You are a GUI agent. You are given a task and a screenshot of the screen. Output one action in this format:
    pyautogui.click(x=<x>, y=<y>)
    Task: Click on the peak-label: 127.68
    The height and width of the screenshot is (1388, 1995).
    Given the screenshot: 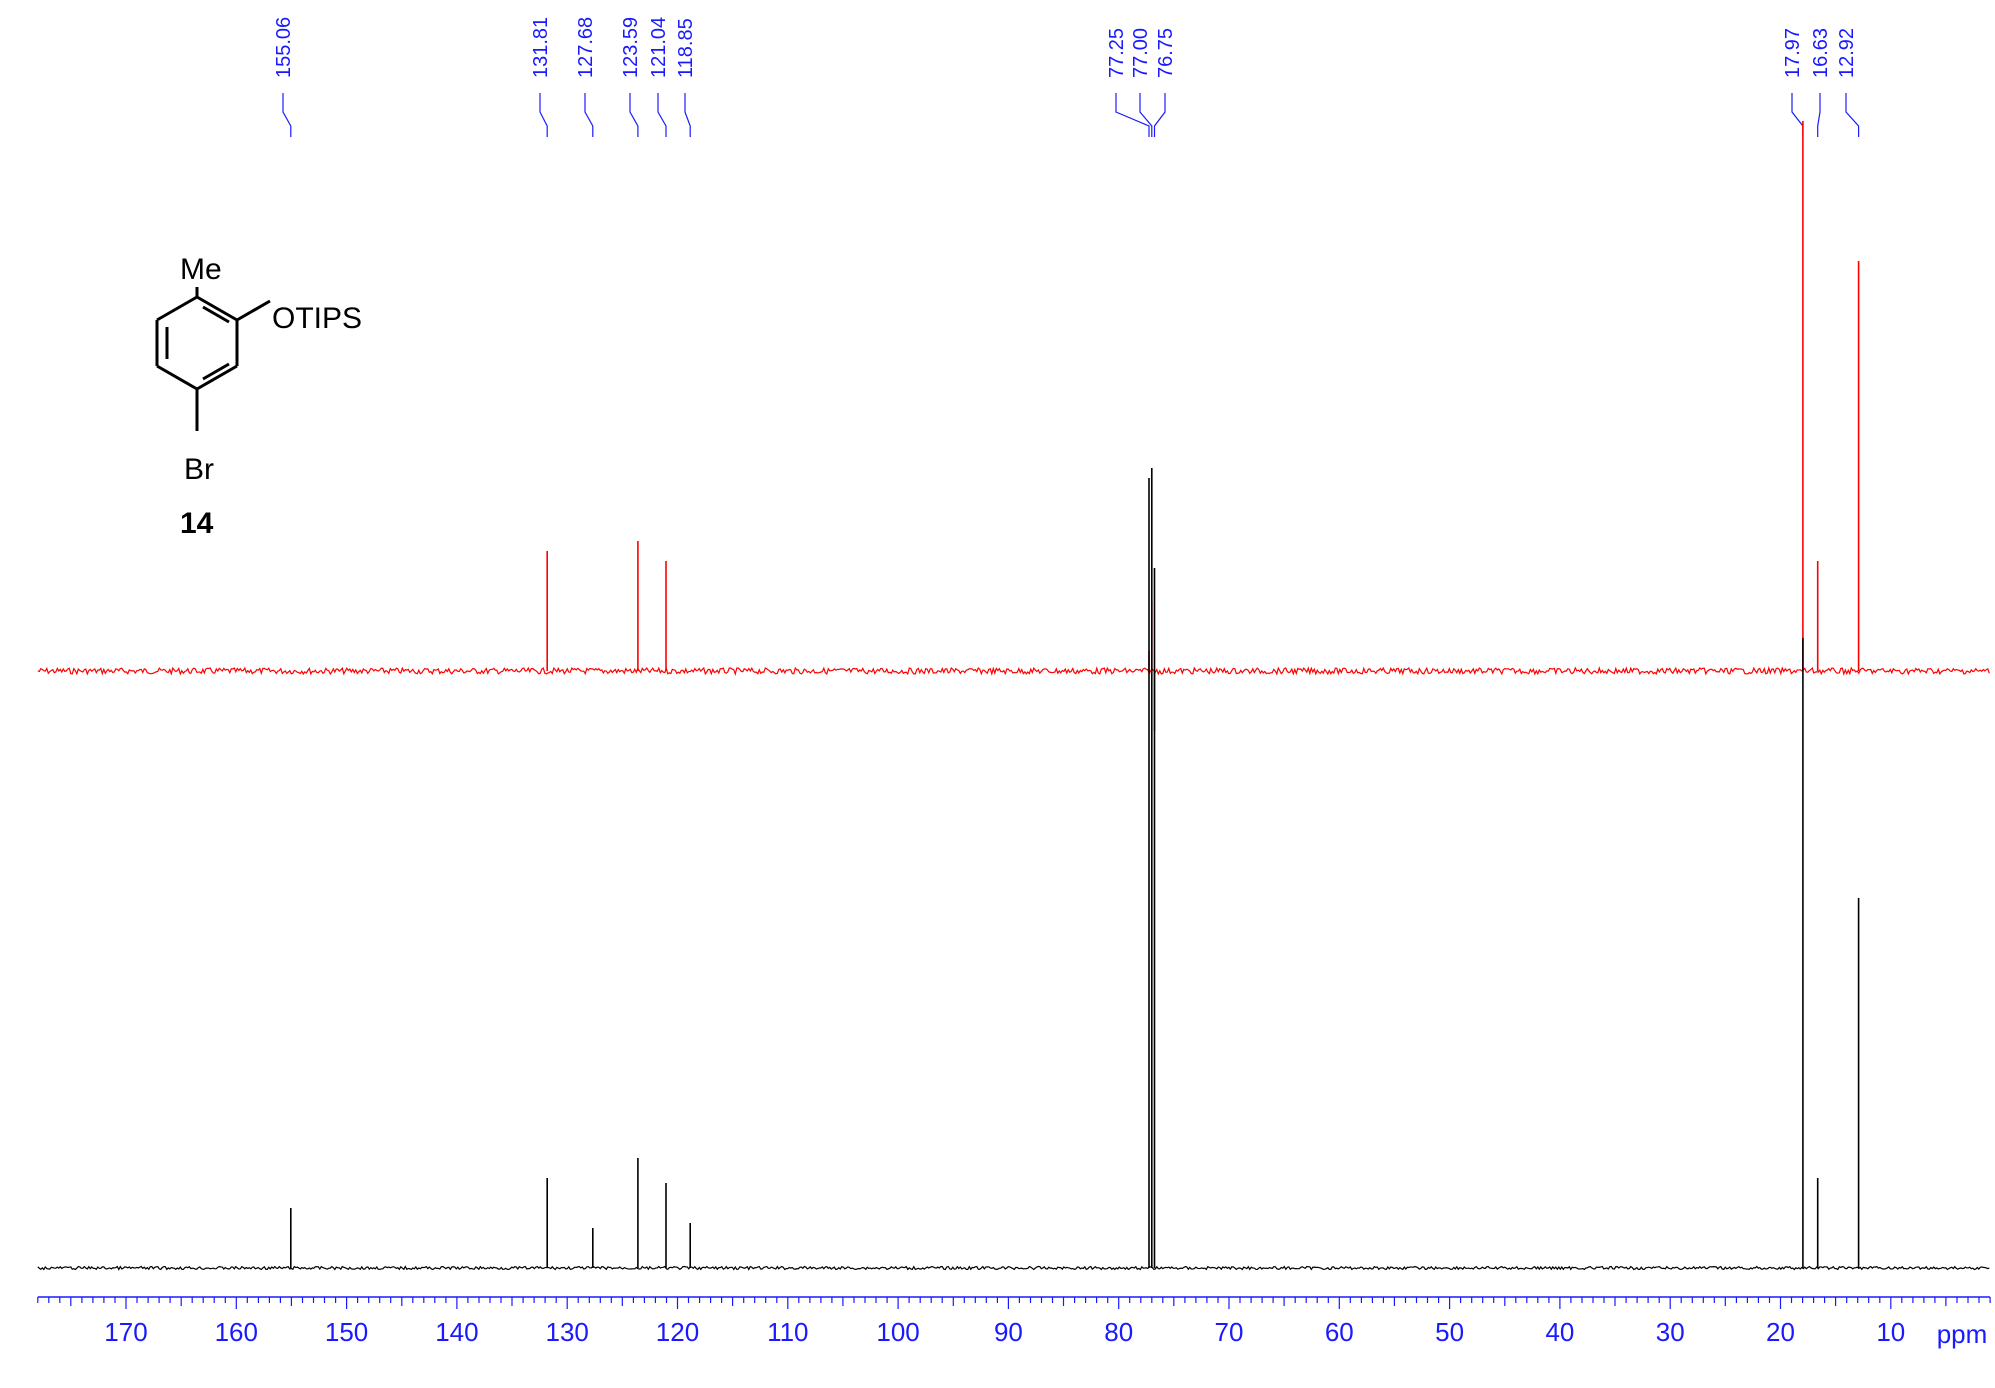 What is the action you would take?
    pyautogui.click(x=586, y=47)
    